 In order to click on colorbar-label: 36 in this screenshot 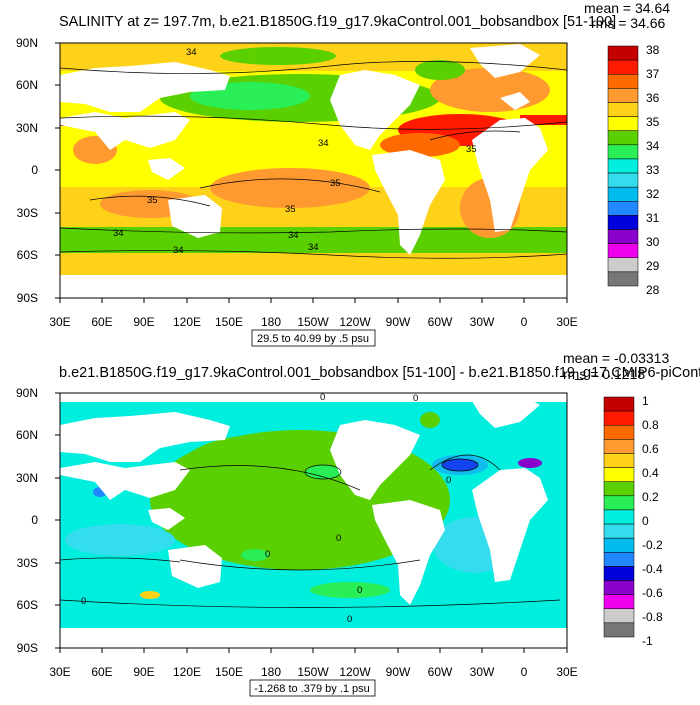, I will do `click(653, 98)`.